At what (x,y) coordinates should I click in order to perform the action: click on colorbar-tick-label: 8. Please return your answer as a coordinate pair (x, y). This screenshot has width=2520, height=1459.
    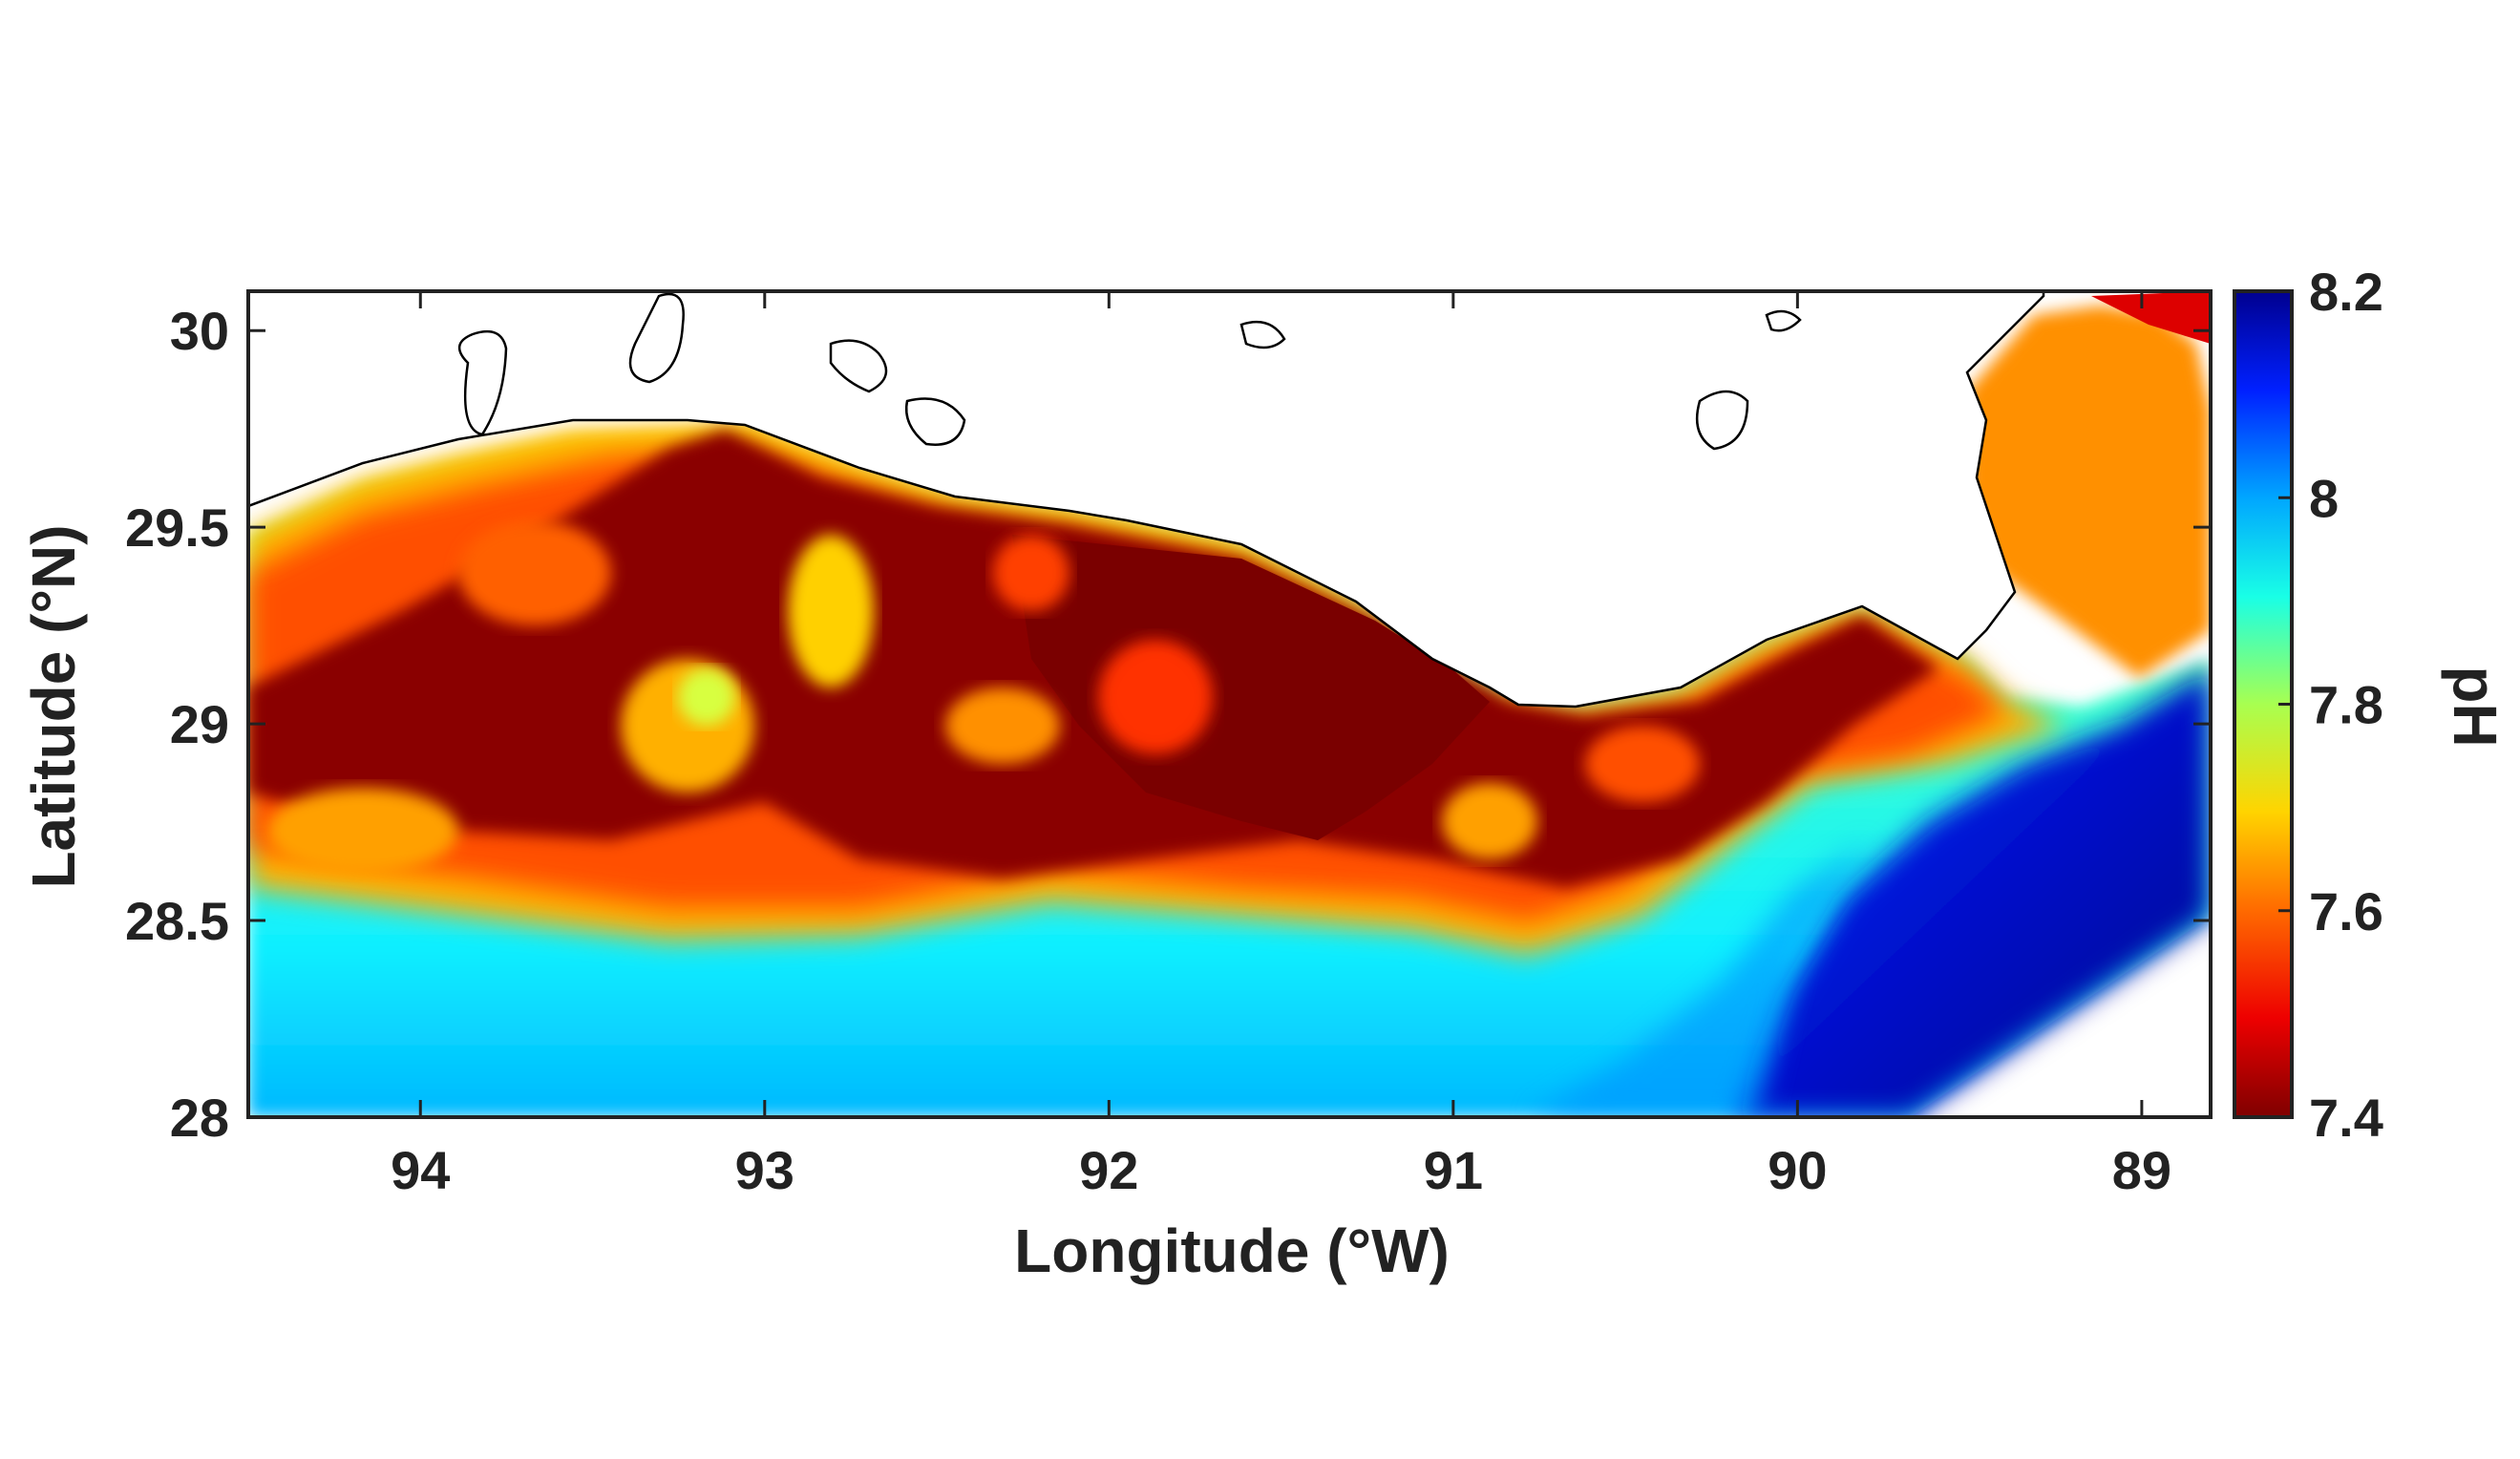
    Looking at the image, I should click on (2324, 498).